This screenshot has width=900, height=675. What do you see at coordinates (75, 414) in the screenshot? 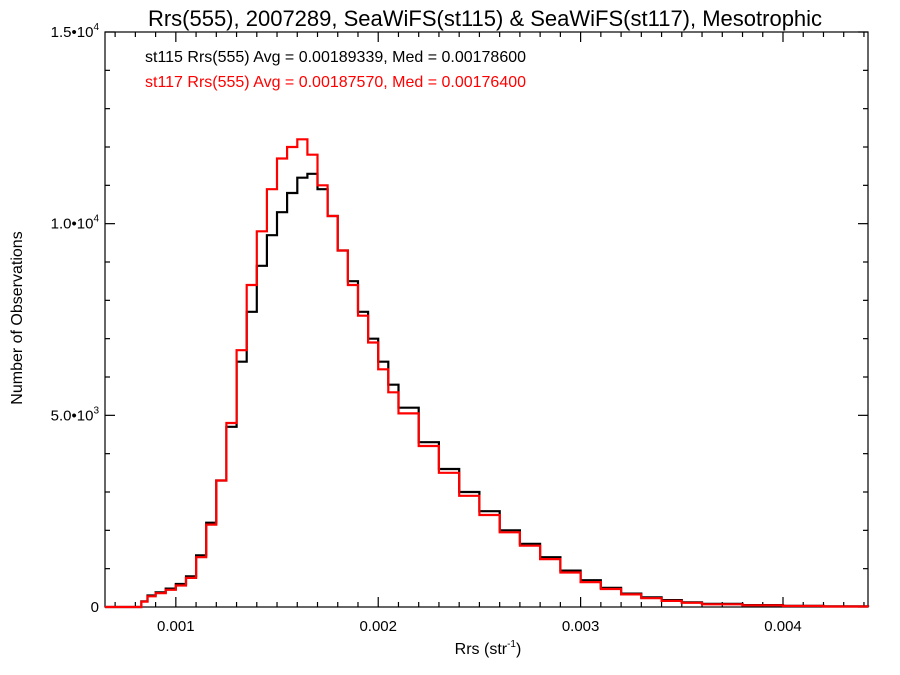
I see `y-tick-label: 5.0•103` at bounding box center [75, 414].